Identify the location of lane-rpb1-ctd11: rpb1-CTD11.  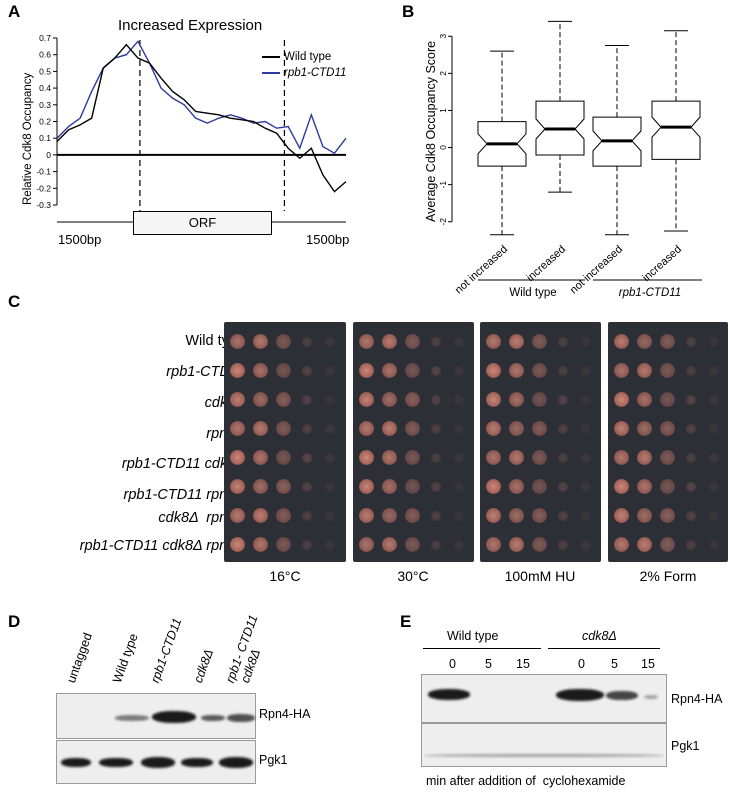
(166, 650).